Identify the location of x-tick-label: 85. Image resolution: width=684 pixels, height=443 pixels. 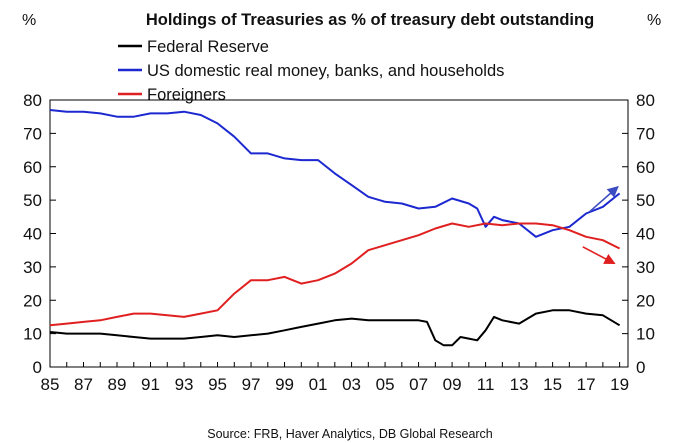
(50, 384).